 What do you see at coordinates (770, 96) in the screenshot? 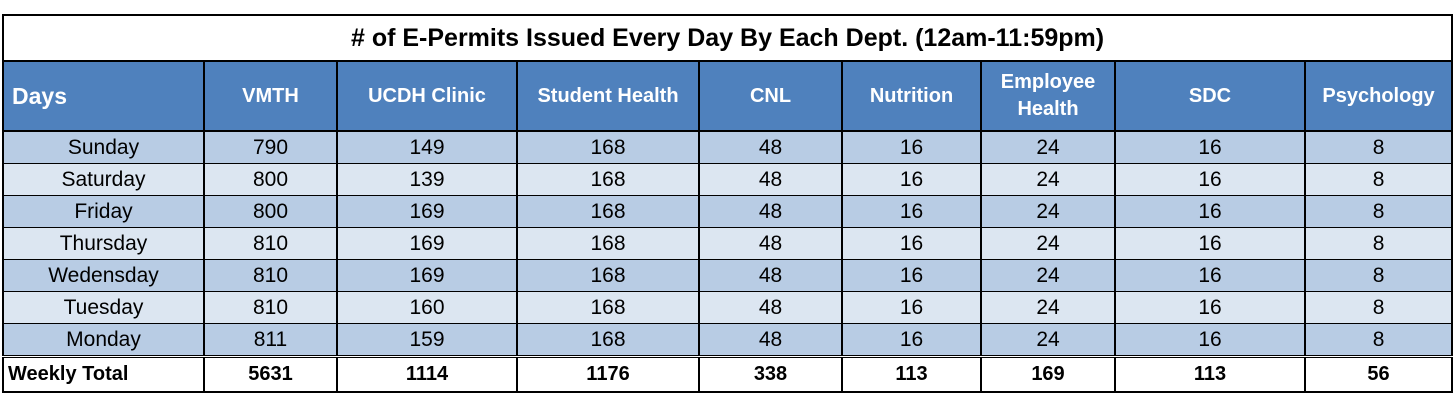
I see `column-header-cnl: CNL` at bounding box center [770, 96].